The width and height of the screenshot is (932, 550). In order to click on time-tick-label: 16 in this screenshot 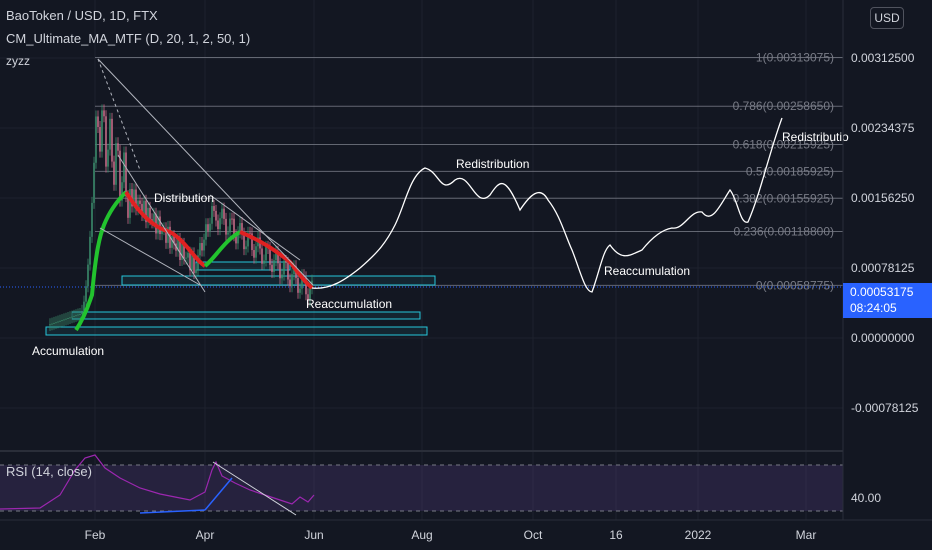, I will do `click(616, 535)`.